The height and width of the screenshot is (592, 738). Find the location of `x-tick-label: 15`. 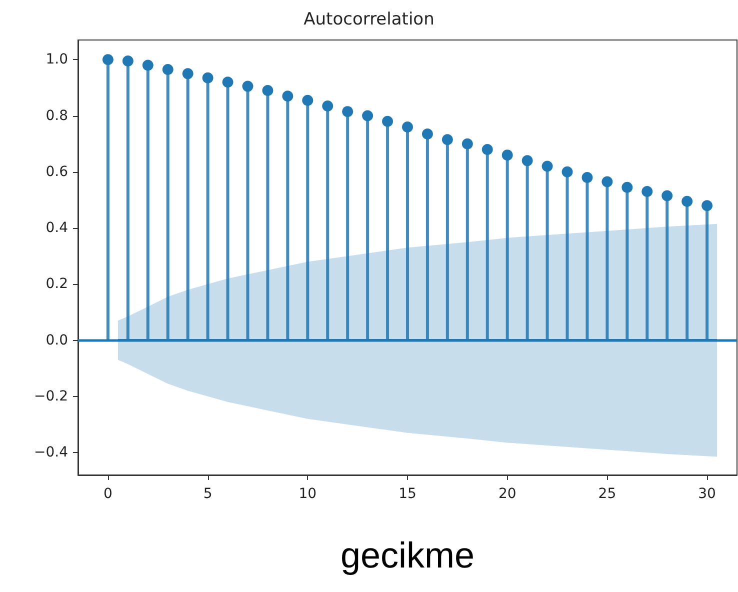

x-tick-label: 15 is located at coordinates (407, 494).